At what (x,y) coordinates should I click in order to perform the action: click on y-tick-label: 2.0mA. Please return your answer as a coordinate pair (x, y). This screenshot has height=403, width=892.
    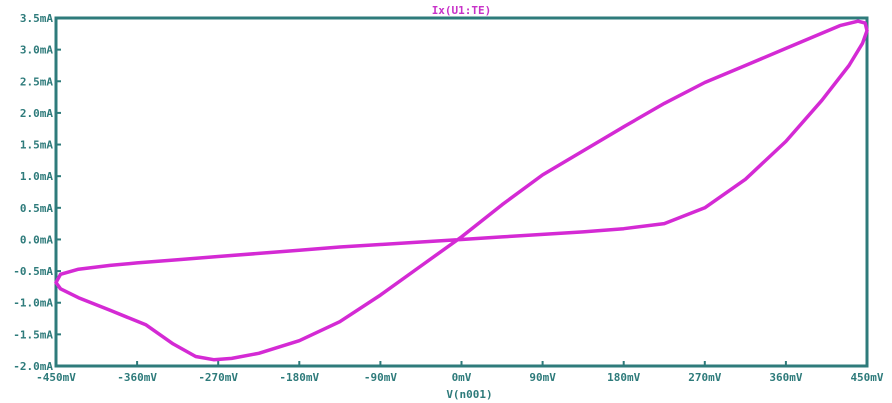
    Looking at the image, I should click on (36, 113).